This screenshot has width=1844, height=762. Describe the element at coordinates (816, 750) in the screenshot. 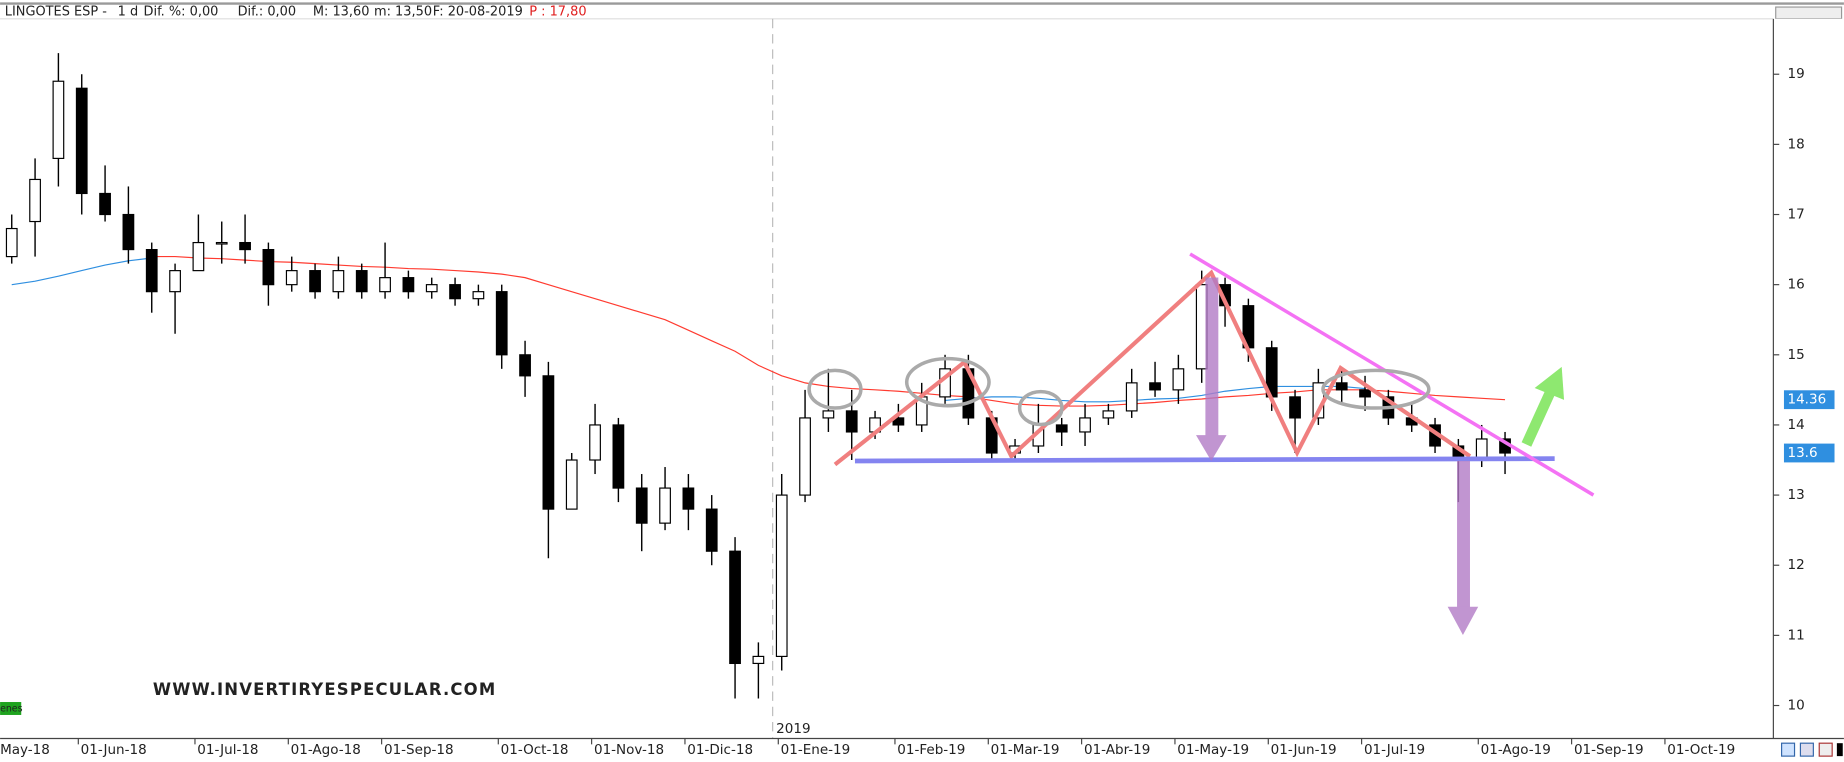

I see `x-tick-label: 01-Ene-19` at that location.